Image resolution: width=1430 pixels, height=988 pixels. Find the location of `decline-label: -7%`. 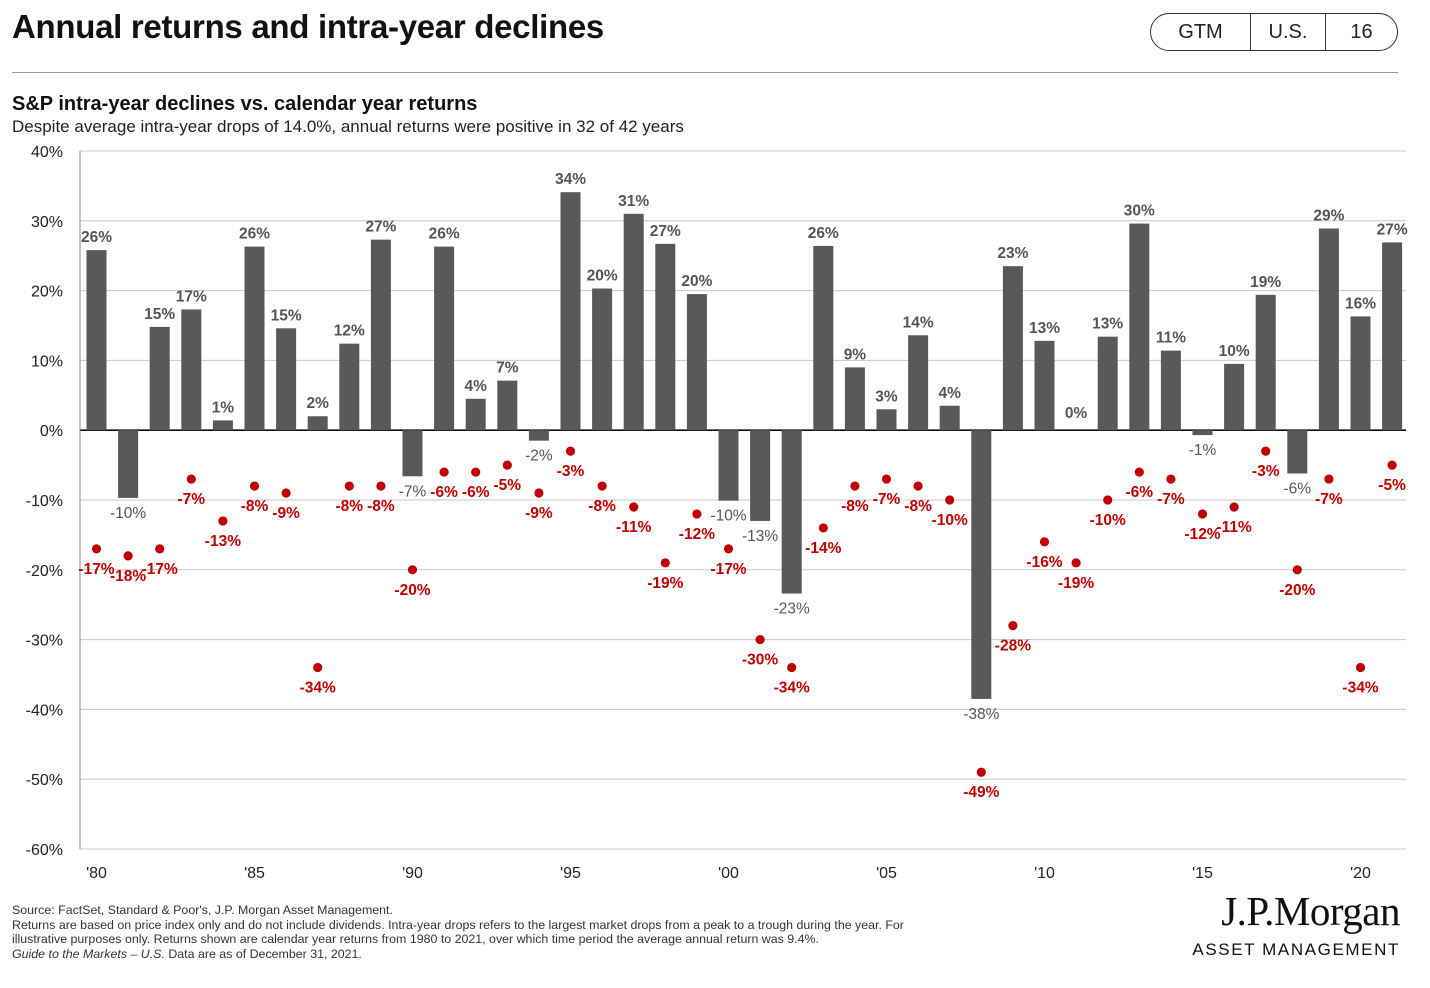

decline-label: -7% is located at coordinates (1329, 499).